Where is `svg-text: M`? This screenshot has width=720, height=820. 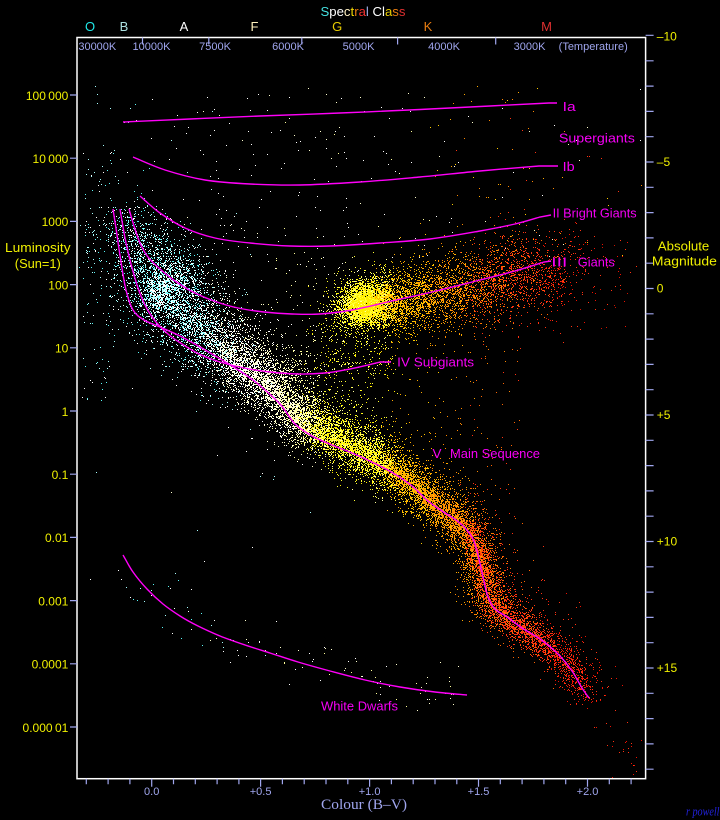
svg-text: M is located at coordinates (546, 26).